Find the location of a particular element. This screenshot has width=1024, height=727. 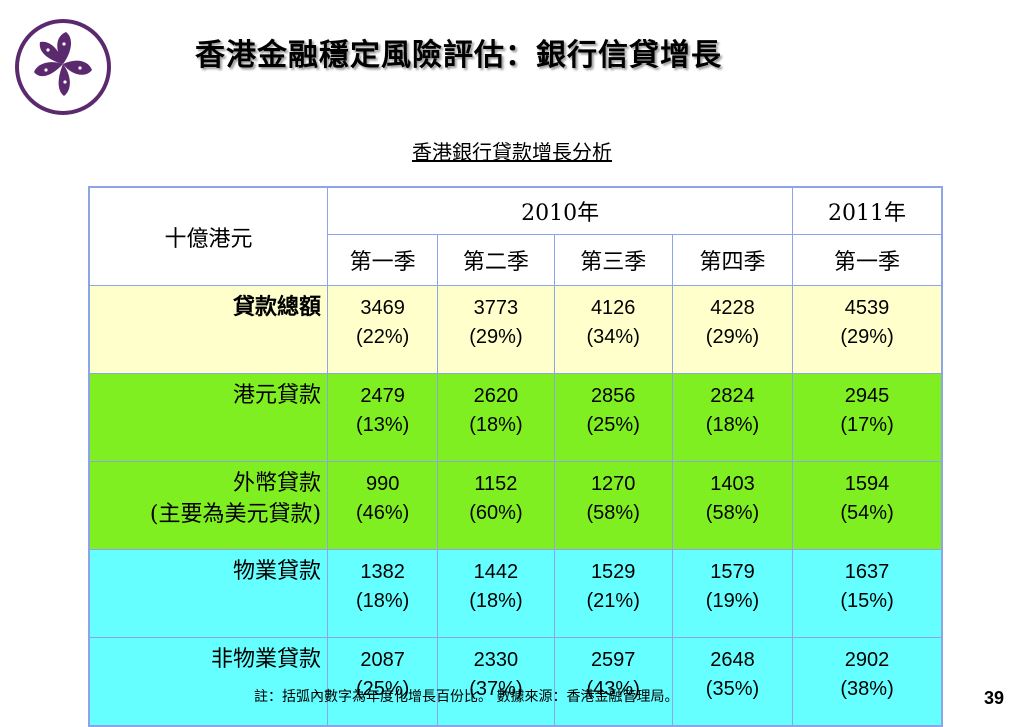

table-cell: 1637 (15%) is located at coordinates (867, 593).